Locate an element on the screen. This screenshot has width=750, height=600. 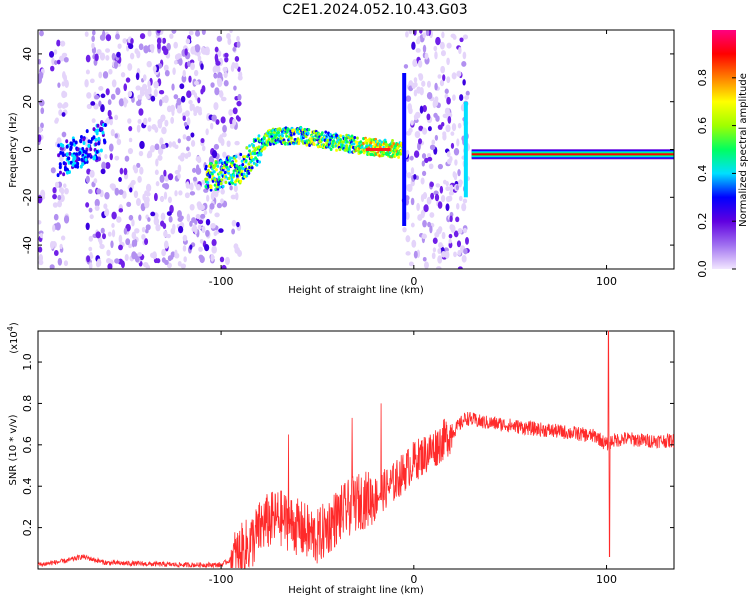
snr-x-tick-label: 100 is located at coordinates (606, 579).